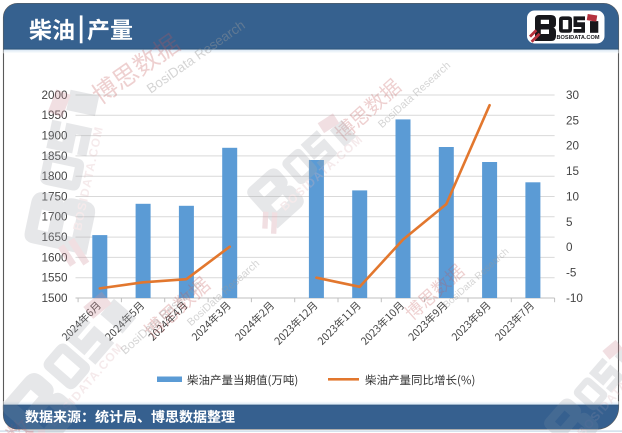  What do you see at coordinates (573, 95) in the screenshot?
I see `svg-text: 30` at bounding box center [573, 95].